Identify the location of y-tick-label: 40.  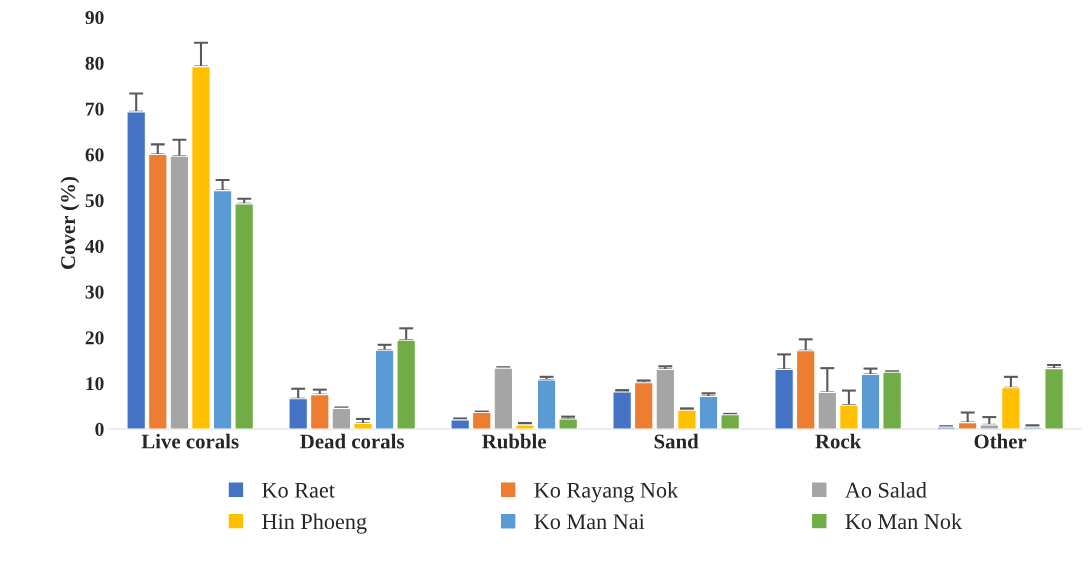
(94, 246).